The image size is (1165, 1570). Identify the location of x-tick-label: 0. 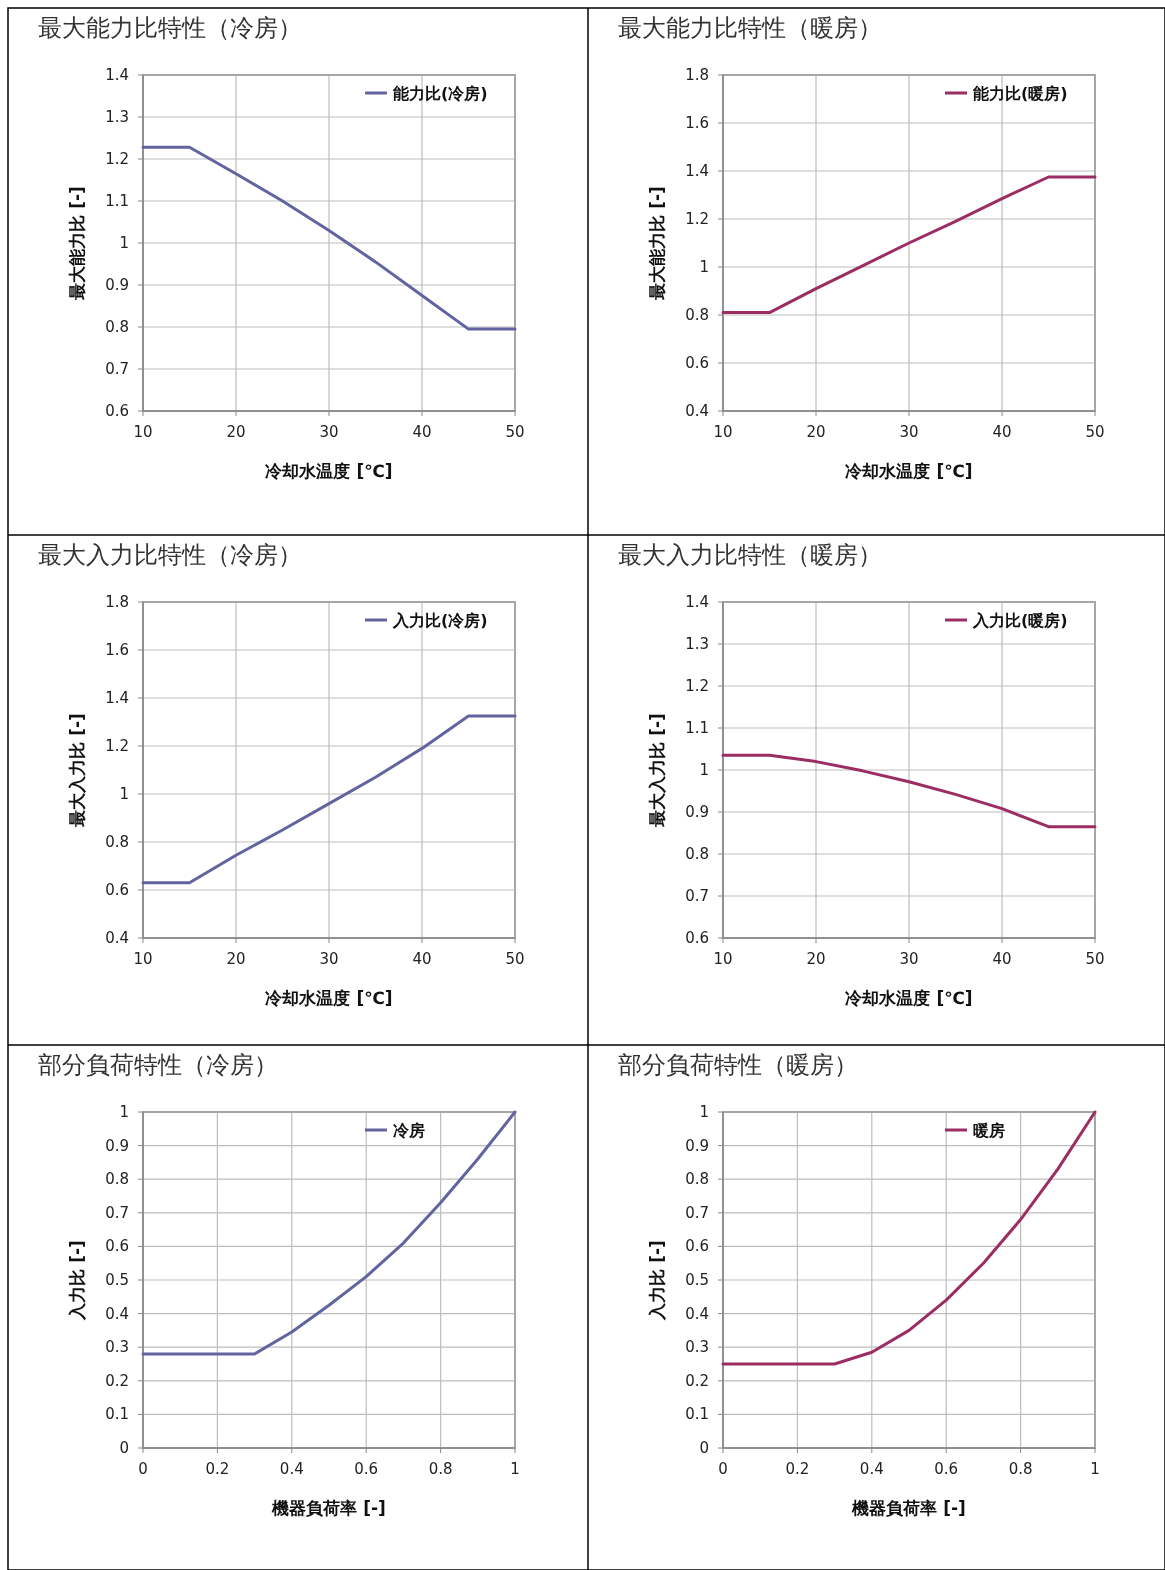
(143, 1469).